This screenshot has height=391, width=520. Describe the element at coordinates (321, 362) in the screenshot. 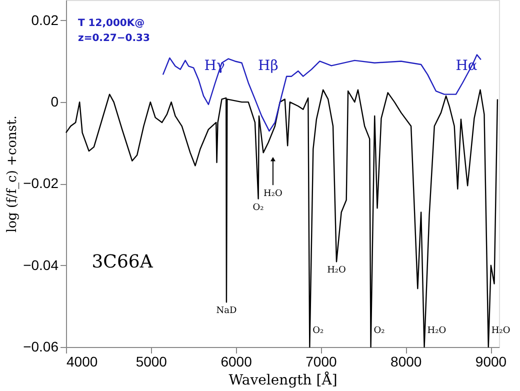

I see `x-tick-label: 7000` at that location.